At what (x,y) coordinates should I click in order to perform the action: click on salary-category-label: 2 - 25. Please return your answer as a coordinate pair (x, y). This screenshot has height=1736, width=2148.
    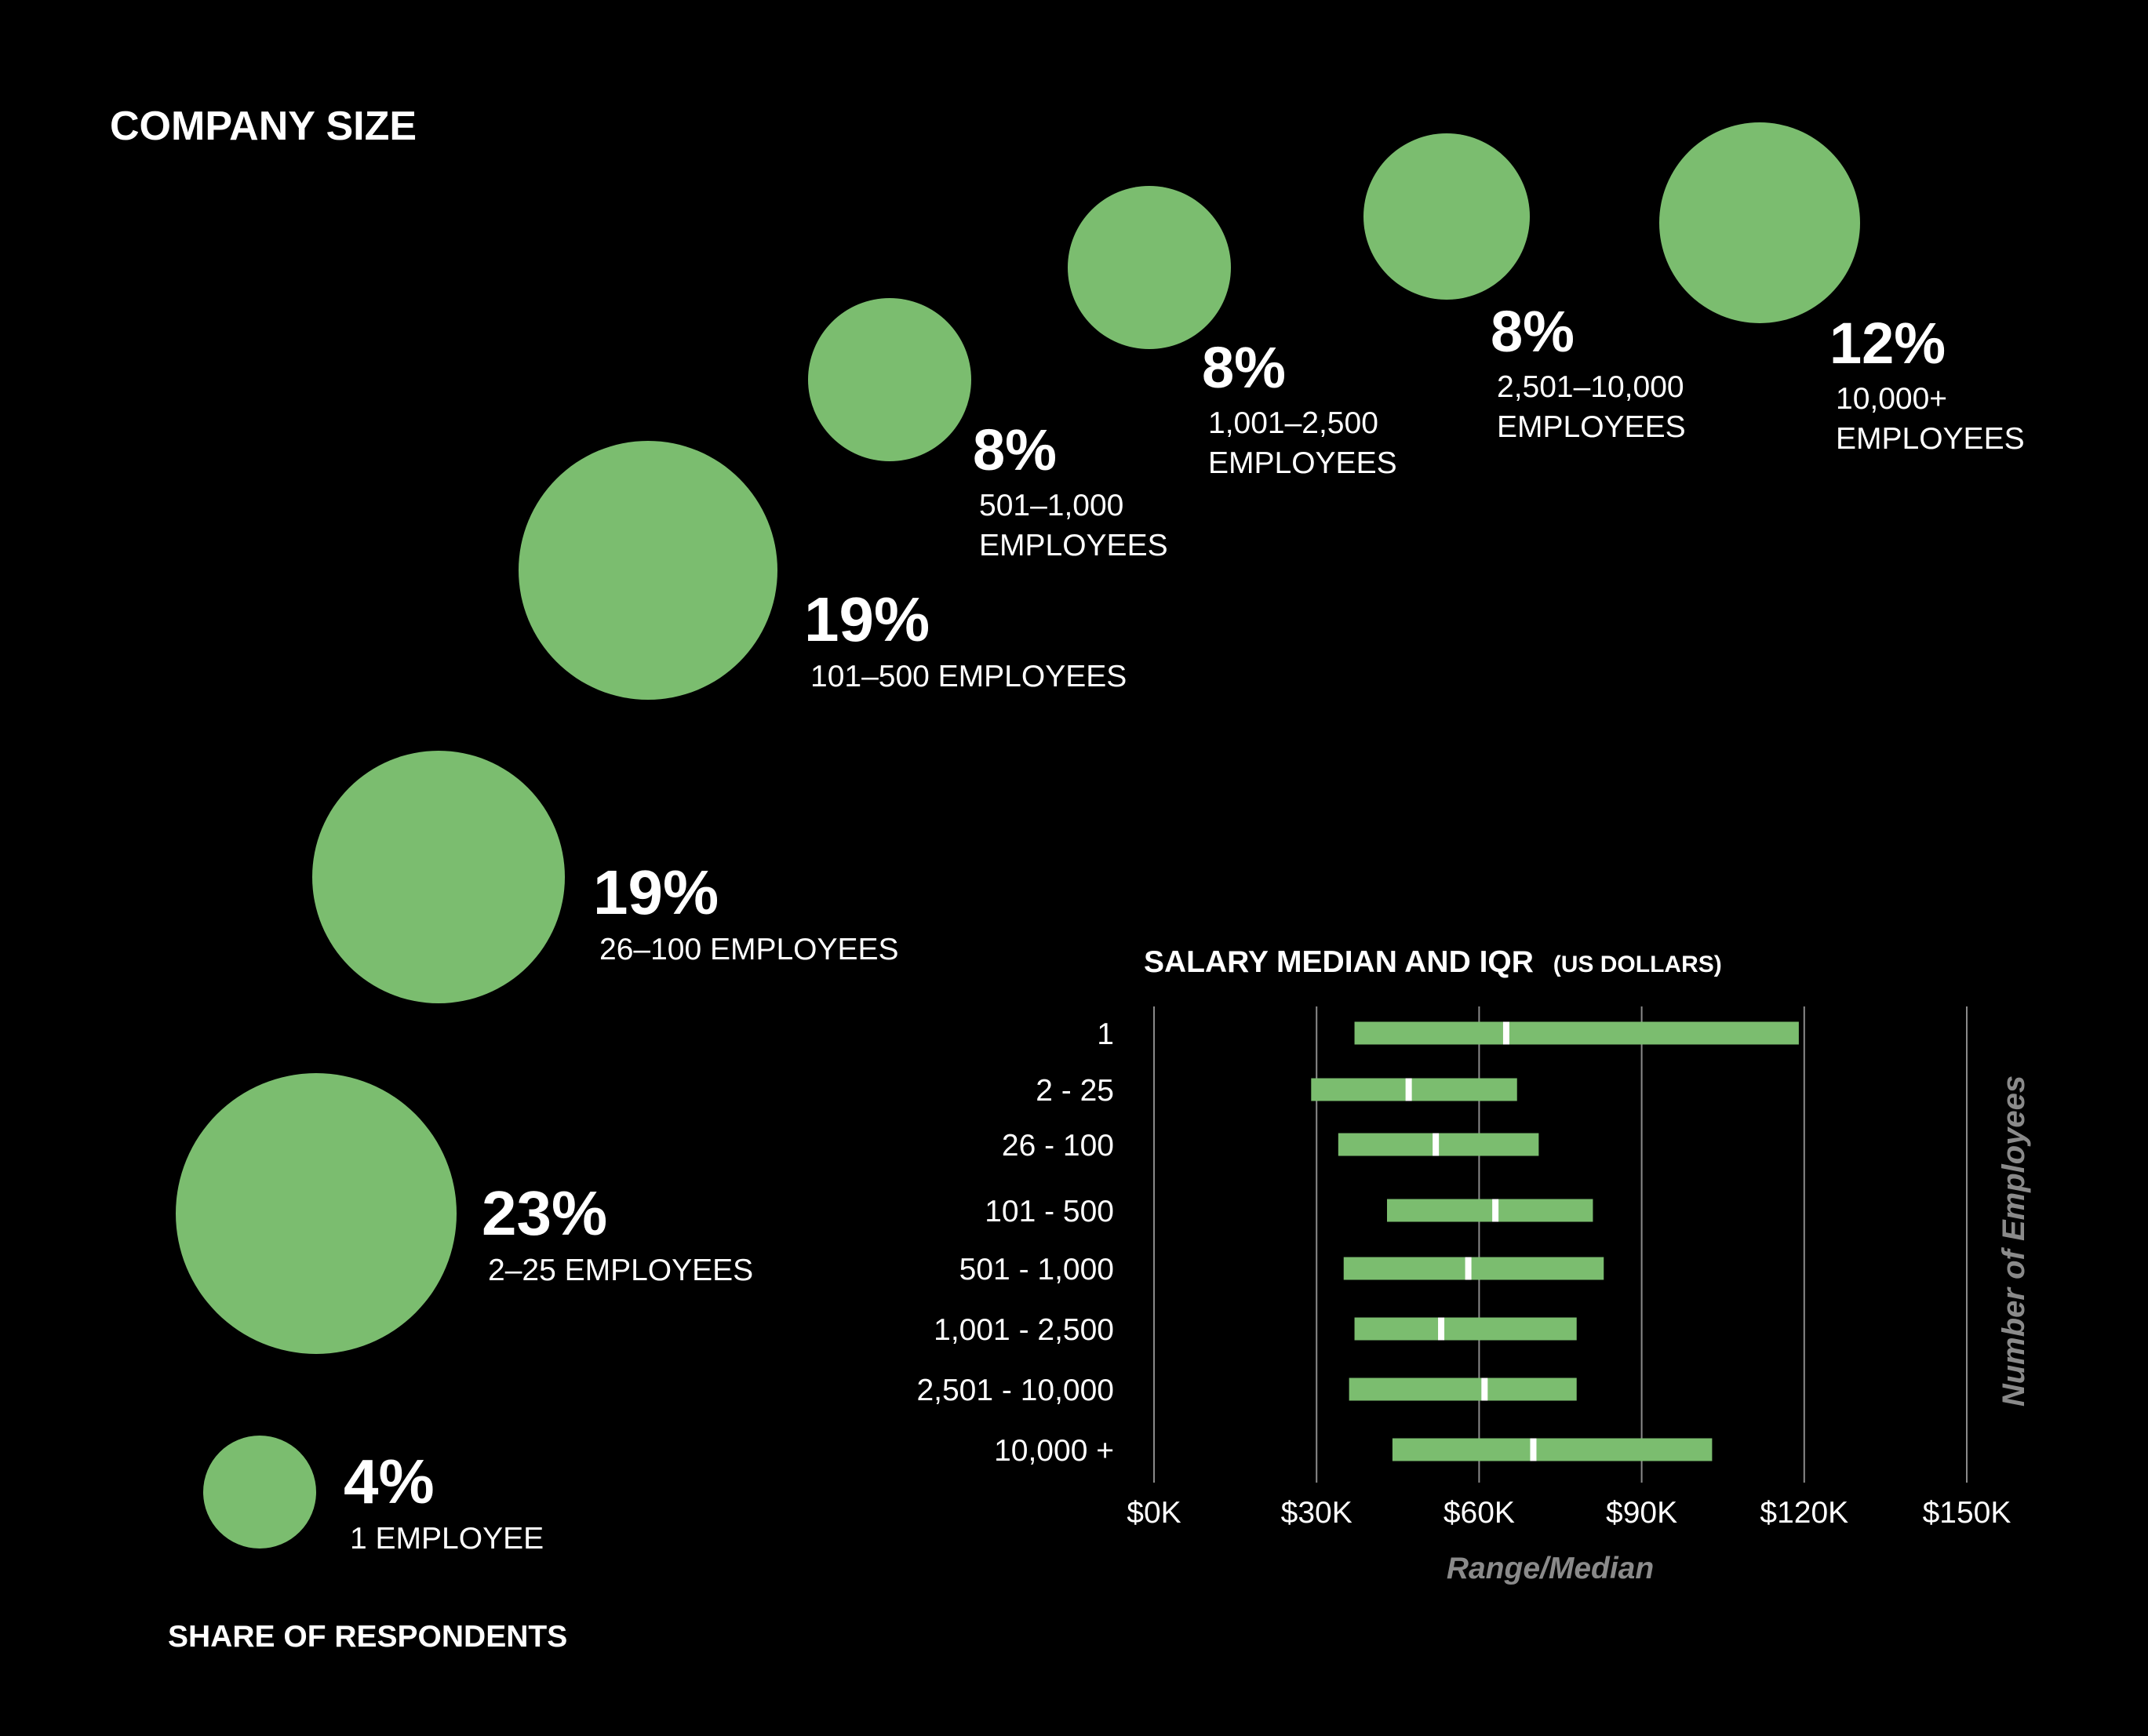
    Looking at the image, I should click on (1075, 1091).